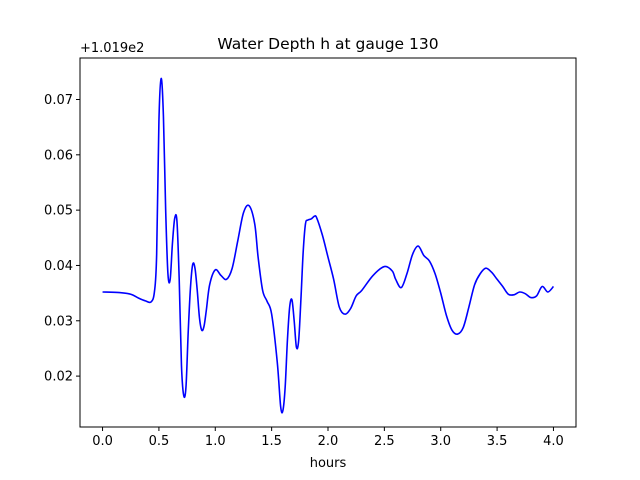 The height and width of the screenshot is (480, 640). What do you see at coordinates (102, 441) in the screenshot?
I see `x-tick-label: 0.0` at bounding box center [102, 441].